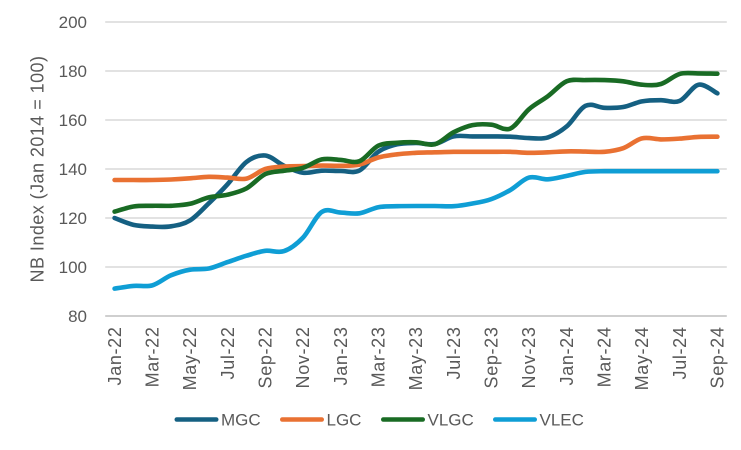 The width and height of the screenshot is (741, 450). I want to click on svg-text: Mar-24, so click(605, 357).